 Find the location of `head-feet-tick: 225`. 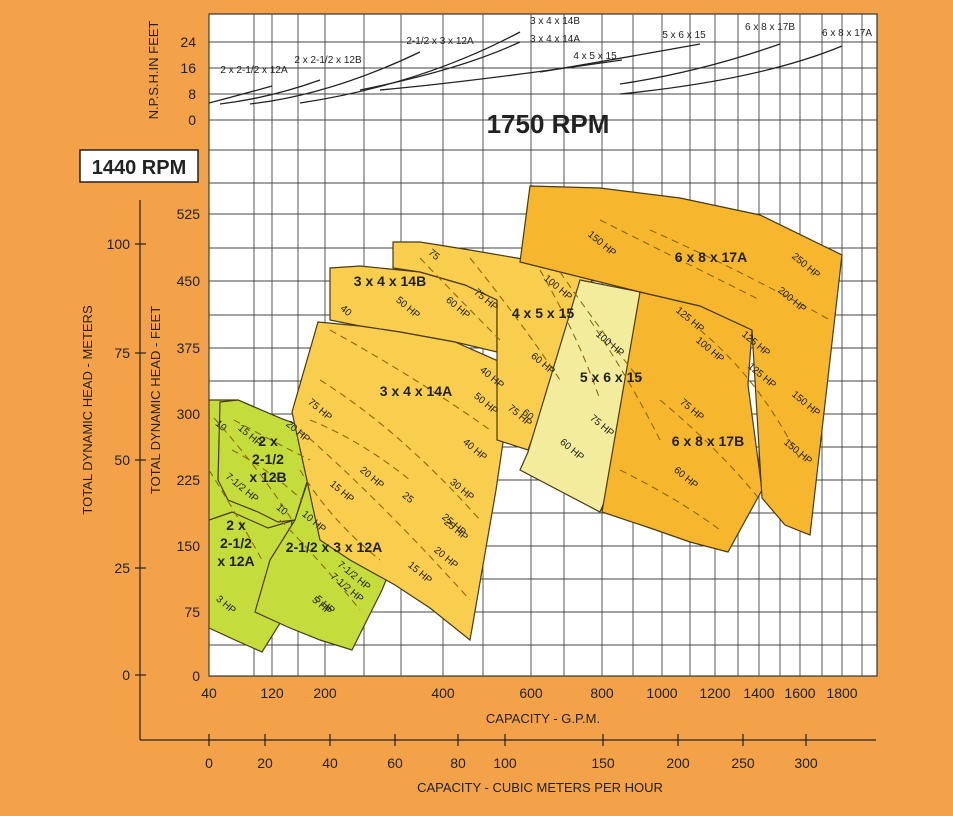

head-feet-tick: 225 is located at coordinates (189, 480).